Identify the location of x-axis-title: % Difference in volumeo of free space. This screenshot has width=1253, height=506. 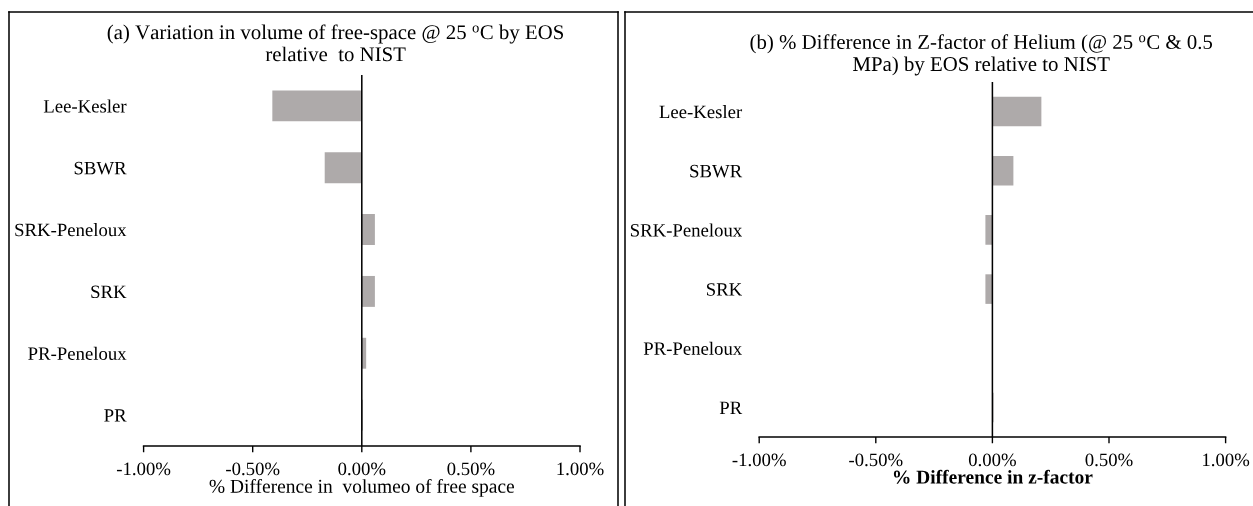
(361, 487).